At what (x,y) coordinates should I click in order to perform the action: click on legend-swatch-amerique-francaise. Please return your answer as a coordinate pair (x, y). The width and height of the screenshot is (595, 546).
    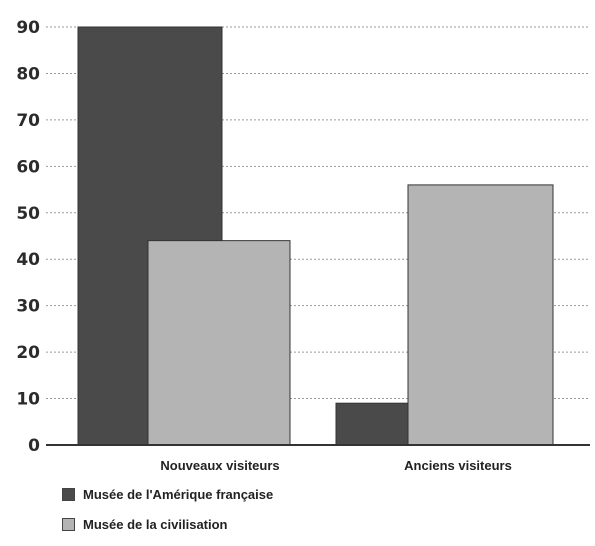
    Looking at the image, I should click on (68, 494).